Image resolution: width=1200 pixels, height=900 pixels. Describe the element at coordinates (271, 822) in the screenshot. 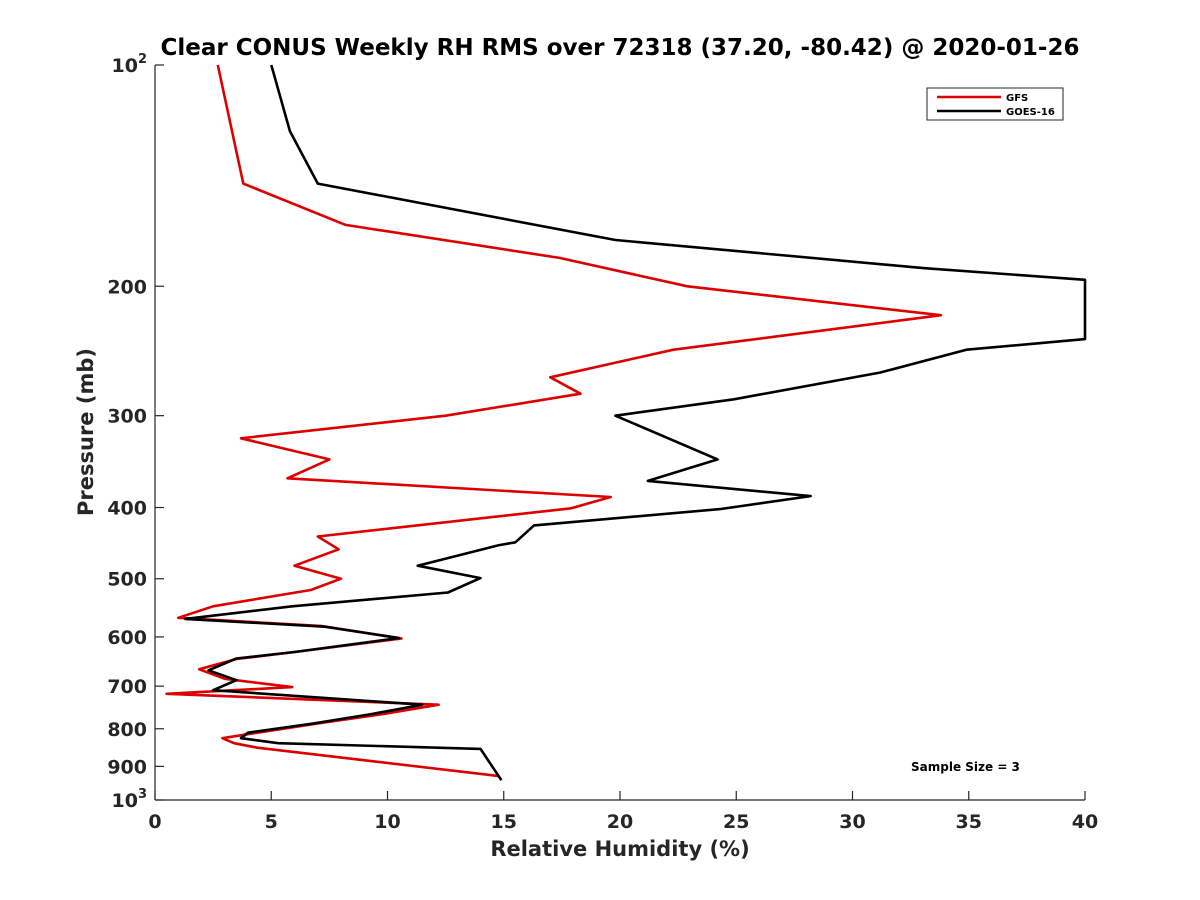

I see `x-tick-label: 5` at that location.